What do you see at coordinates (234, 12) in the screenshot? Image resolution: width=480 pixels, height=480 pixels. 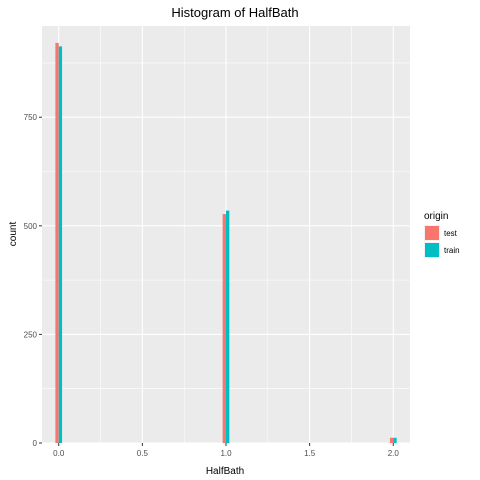 I see `chart-title: Histogram of HalfBath` at bounding box center [234, 12].